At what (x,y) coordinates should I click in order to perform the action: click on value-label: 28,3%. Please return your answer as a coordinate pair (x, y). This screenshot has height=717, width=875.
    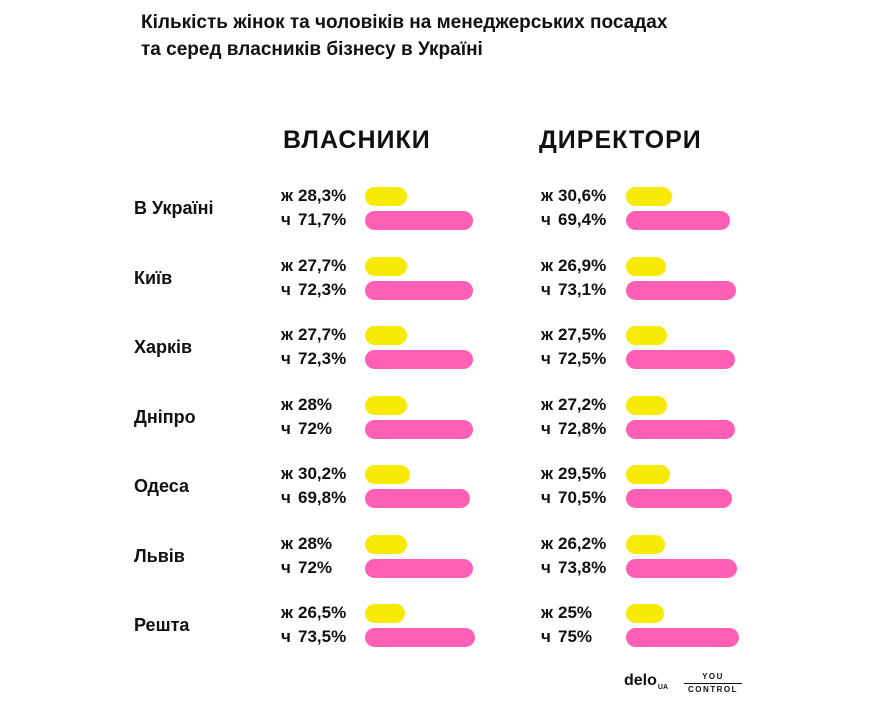
    Looking at the image, I should click on (322, 195).